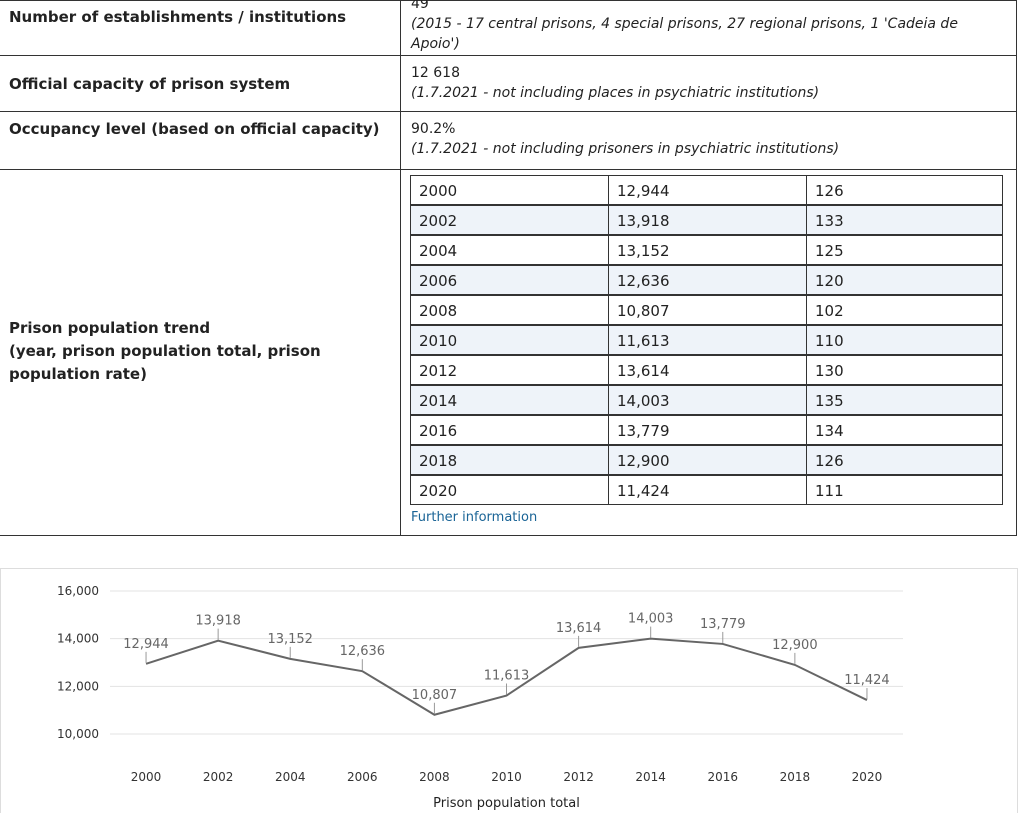  Describe the element at coordinates (78, 639) in the screenshot. I see `y-tick-label: 14,000` at that location.